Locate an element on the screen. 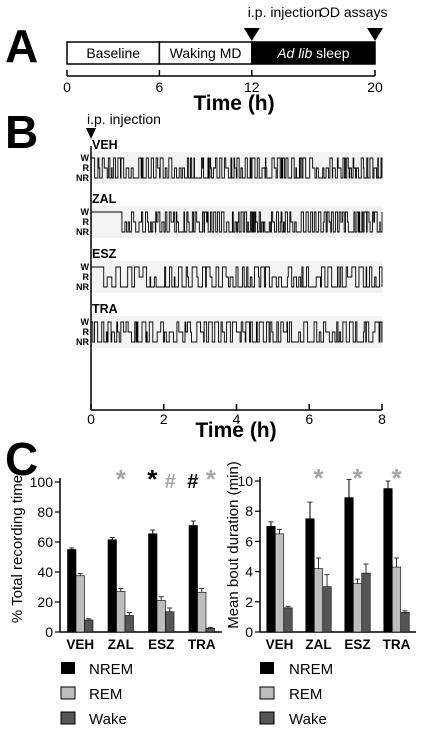 The image size is (422, 731). panel-c-right-ylabel: Mean bout duration (min) is located at coordinates (233, 545).